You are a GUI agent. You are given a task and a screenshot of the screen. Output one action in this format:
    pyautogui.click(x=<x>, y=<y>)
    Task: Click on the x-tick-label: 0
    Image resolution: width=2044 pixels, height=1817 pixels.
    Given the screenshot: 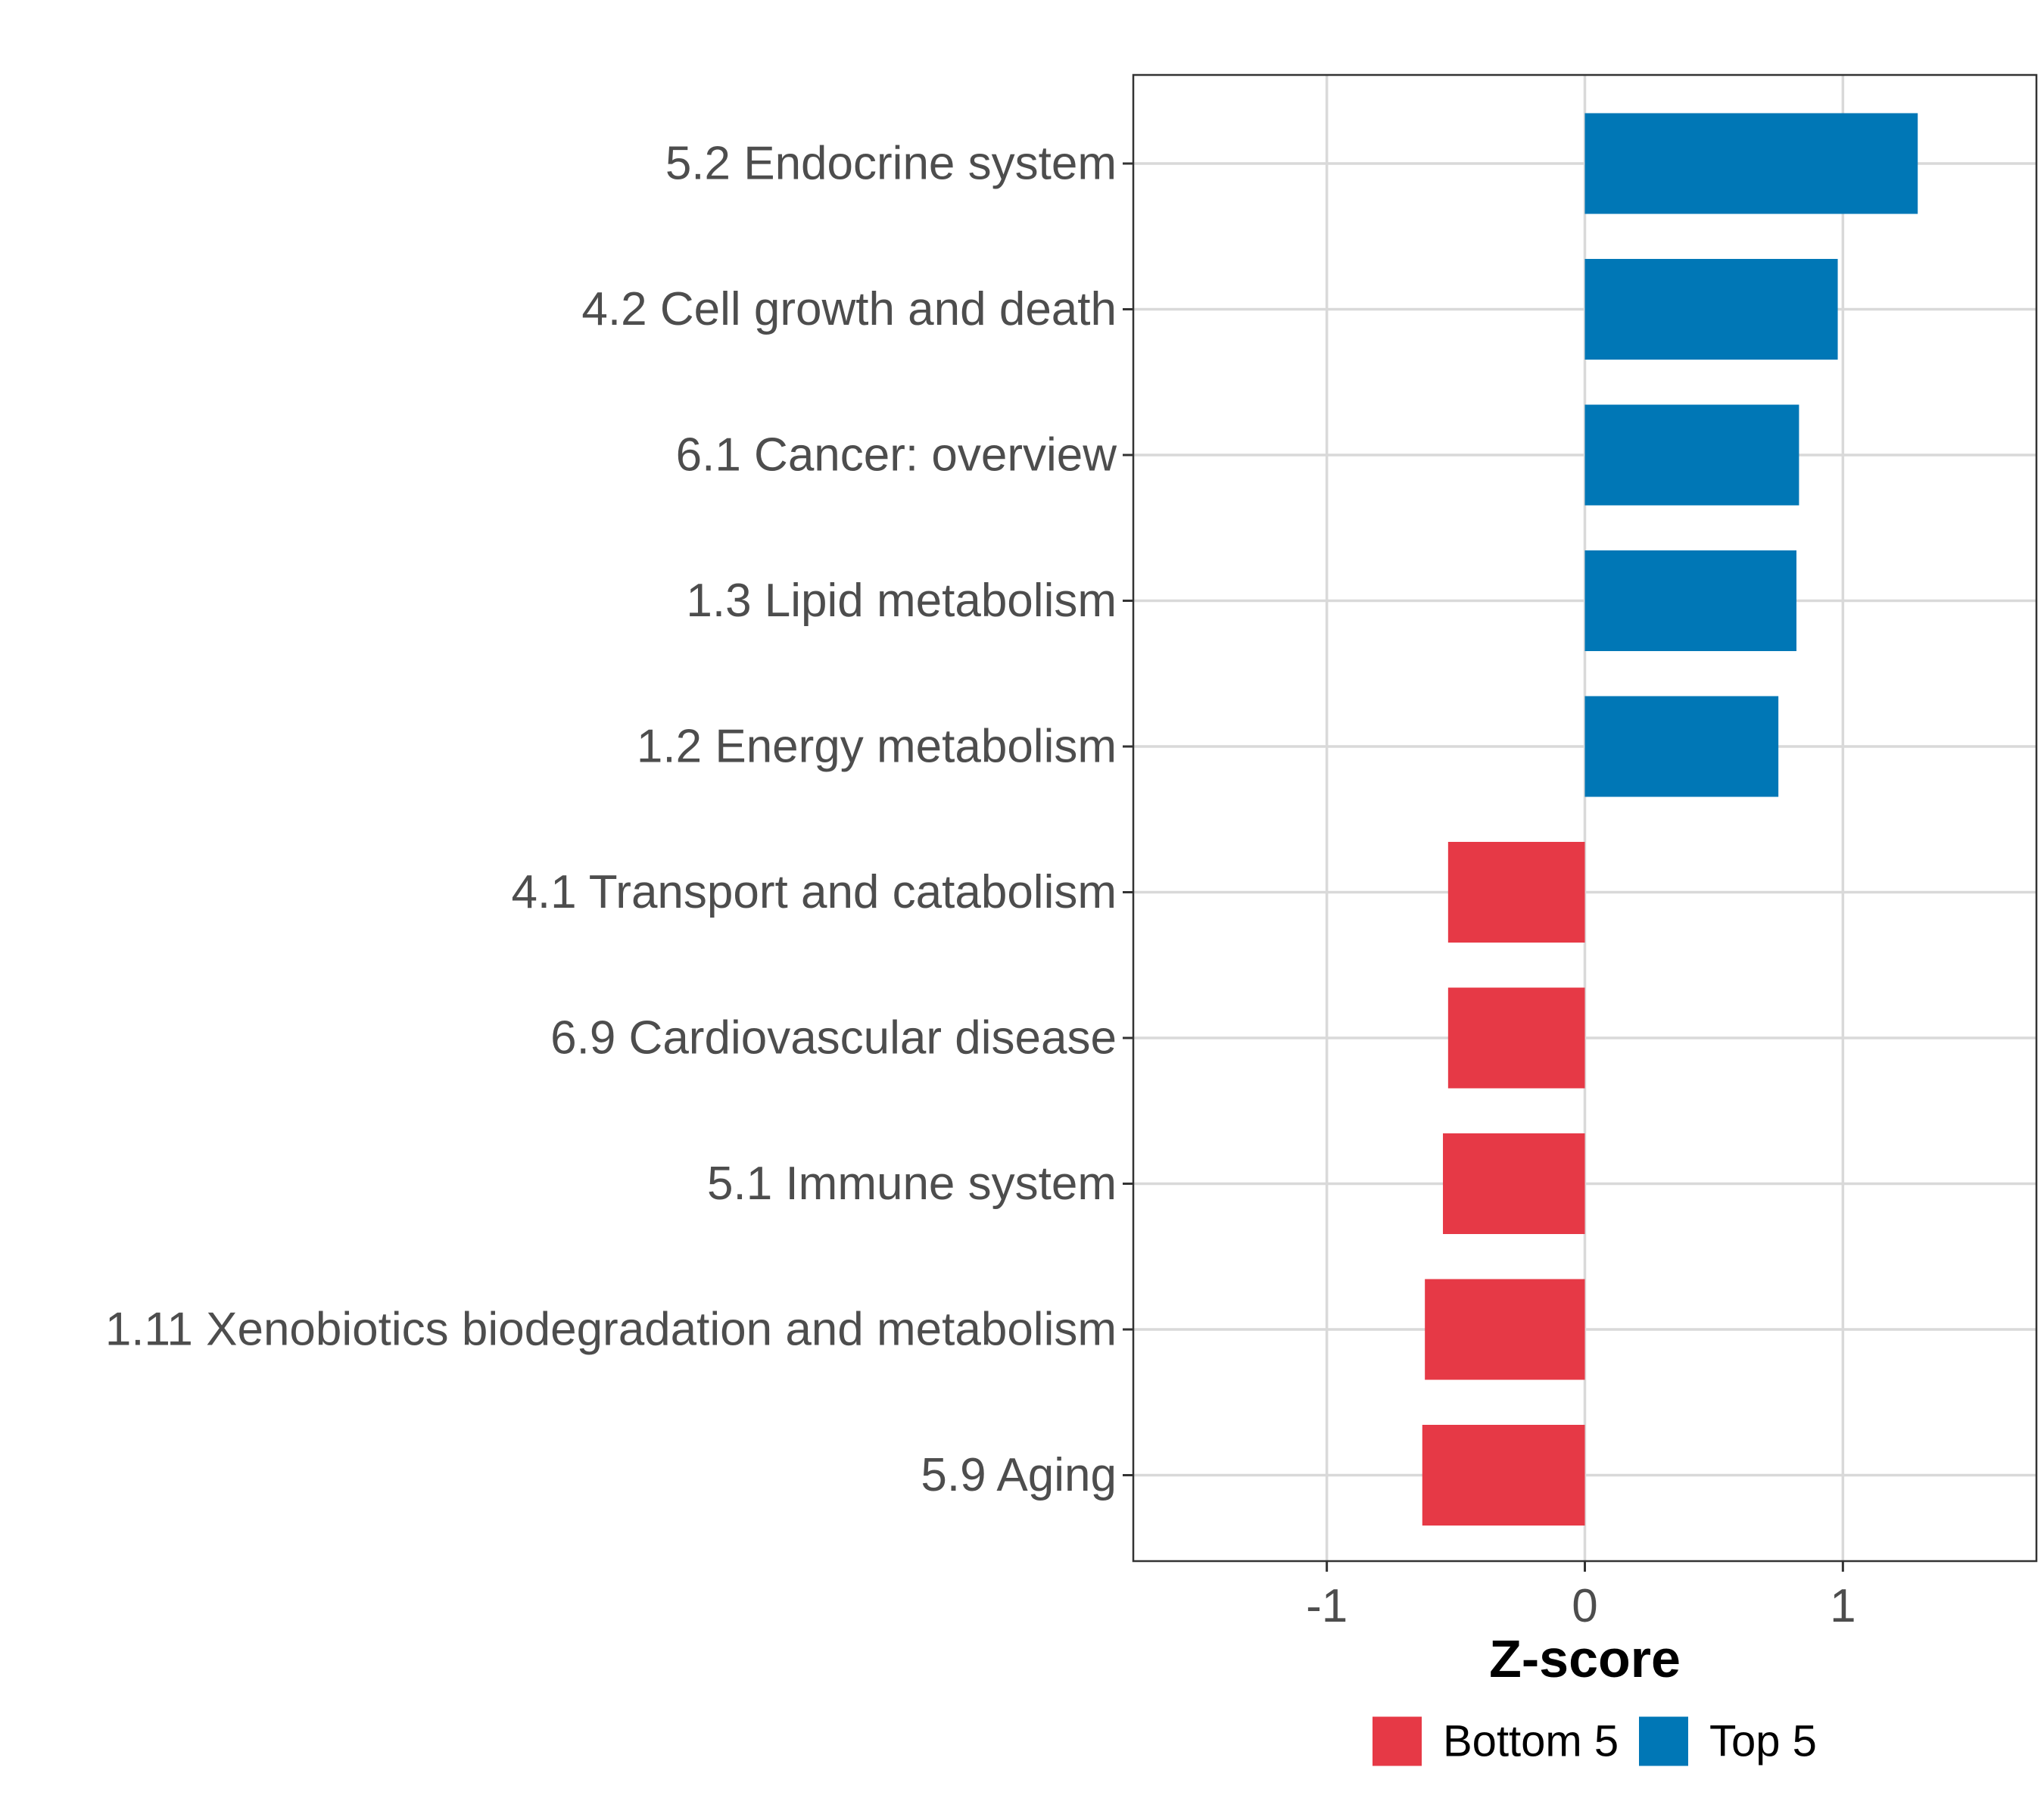 What is the action you would take?
    pyautogui.click(x=1584, y=1606)
    